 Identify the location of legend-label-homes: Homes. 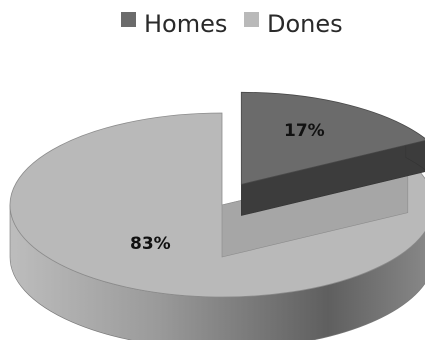
(185, 24).